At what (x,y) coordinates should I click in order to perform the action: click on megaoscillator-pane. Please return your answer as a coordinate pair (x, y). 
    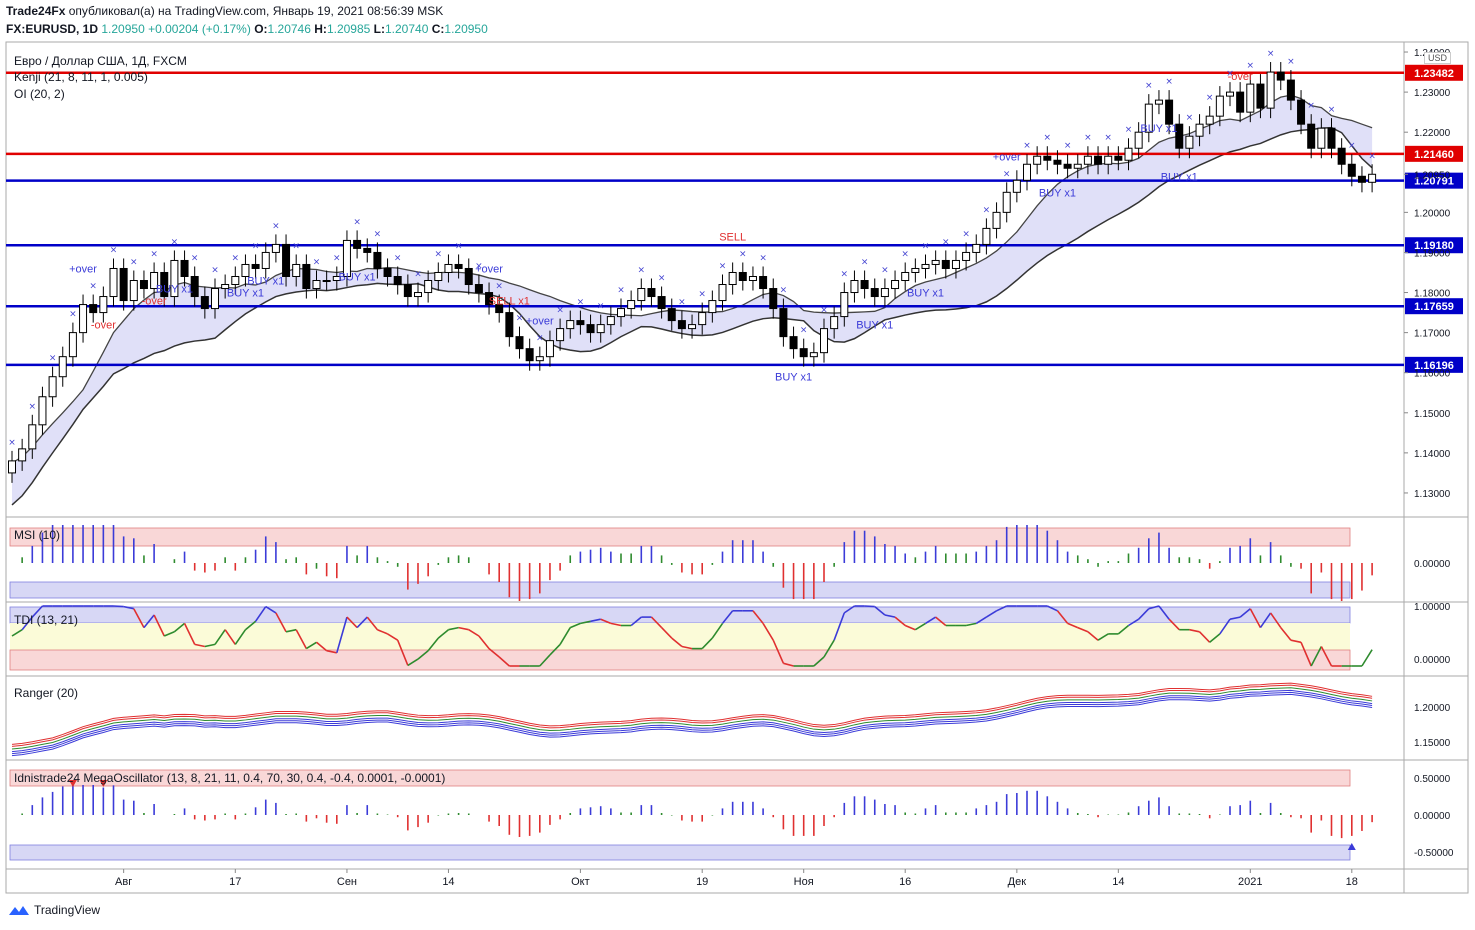
    Looking at the image, I should click on (691, 815).